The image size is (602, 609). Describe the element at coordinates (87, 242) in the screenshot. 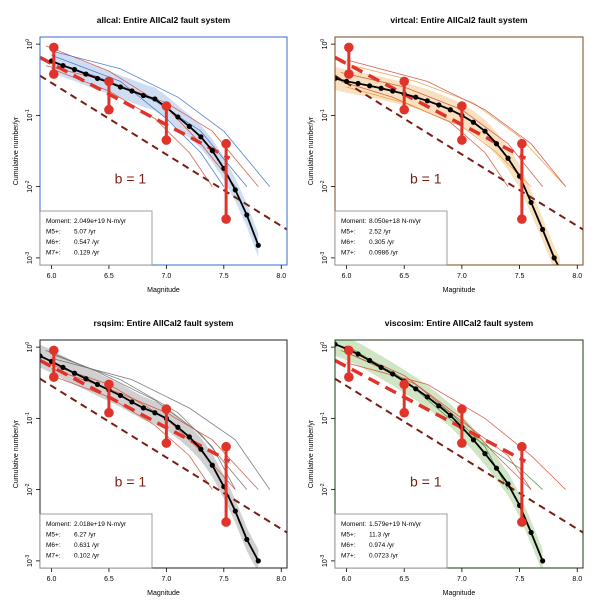

I see `stats-value: 0.547 /yr` at that location.